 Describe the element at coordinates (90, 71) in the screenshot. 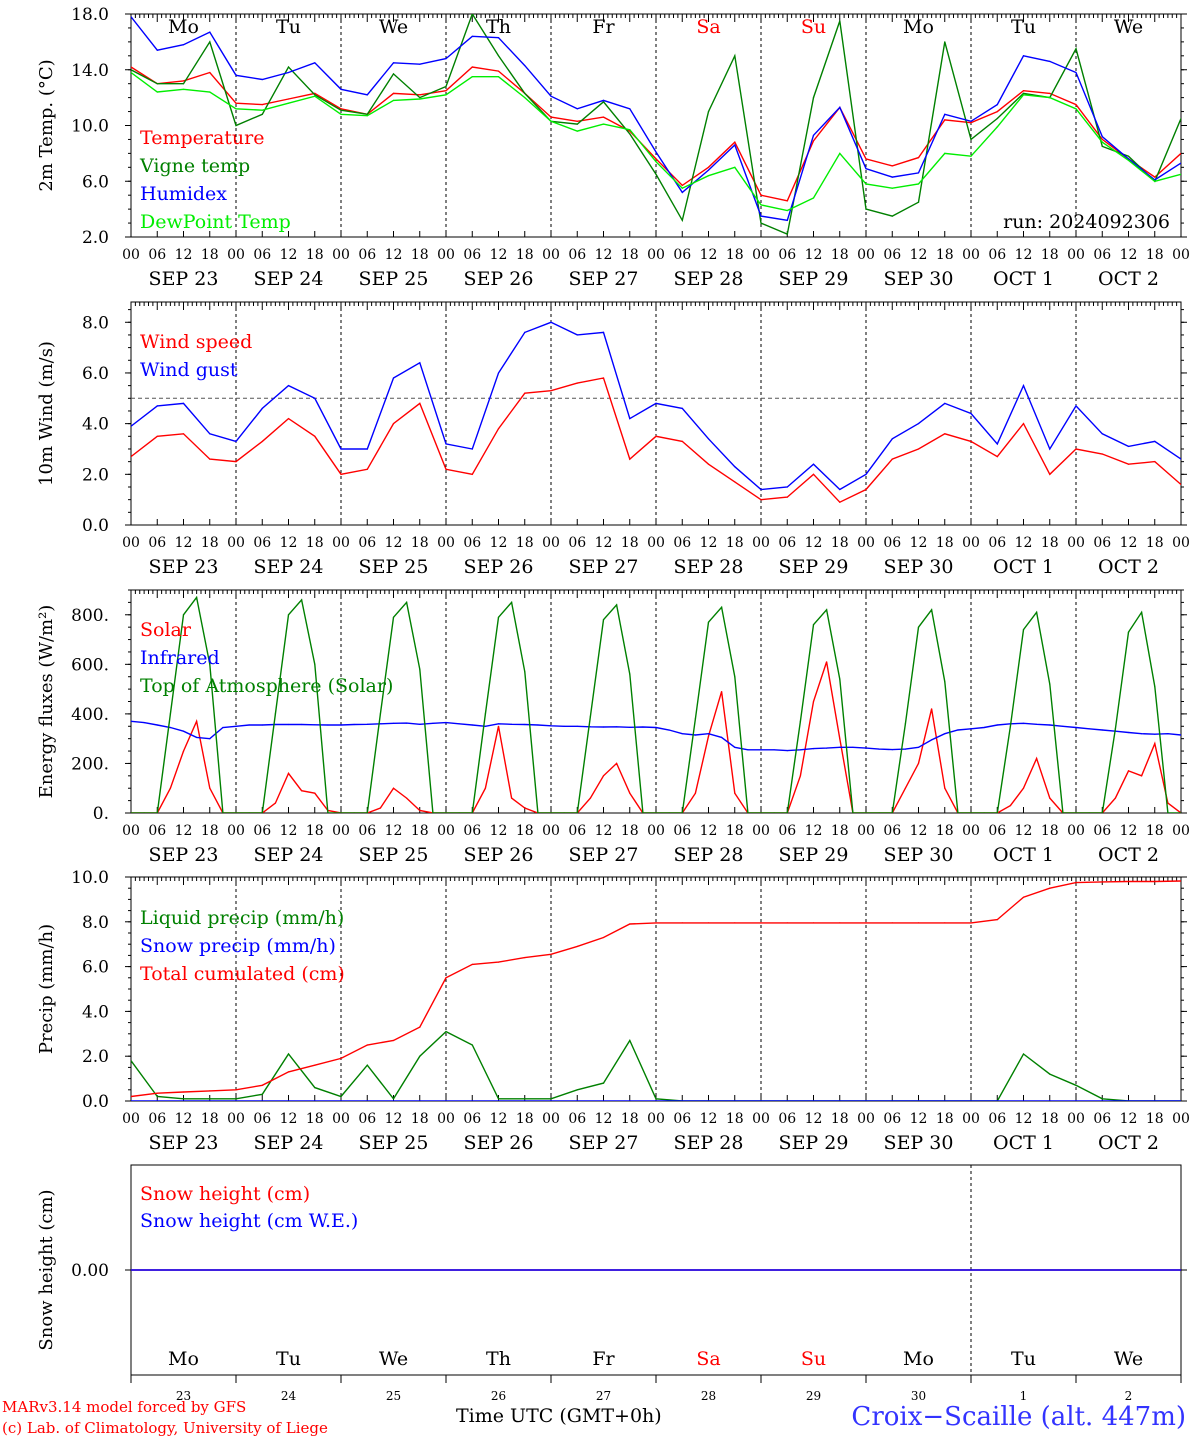

I see `y-tick-label: 14.0` at that location.